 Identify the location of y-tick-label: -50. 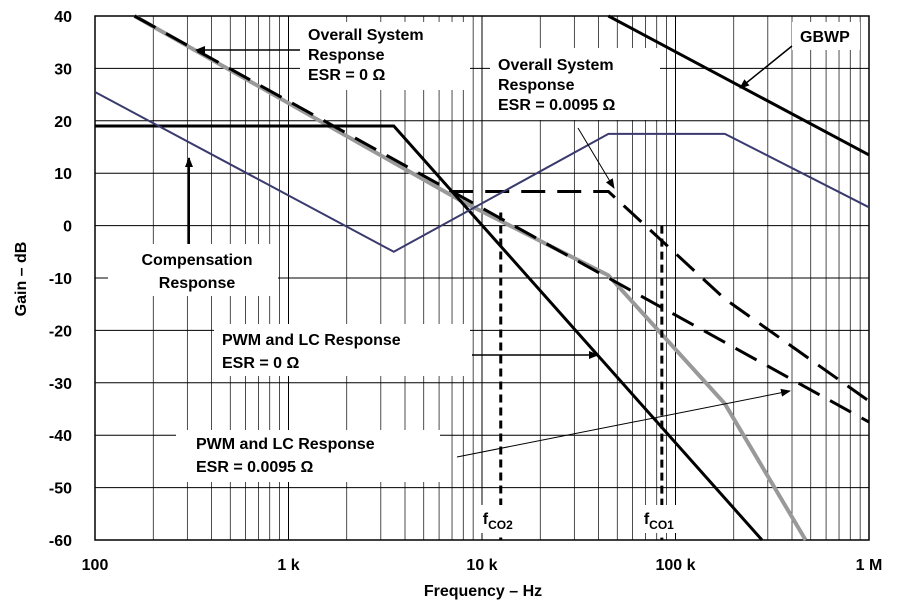
(60, 489).